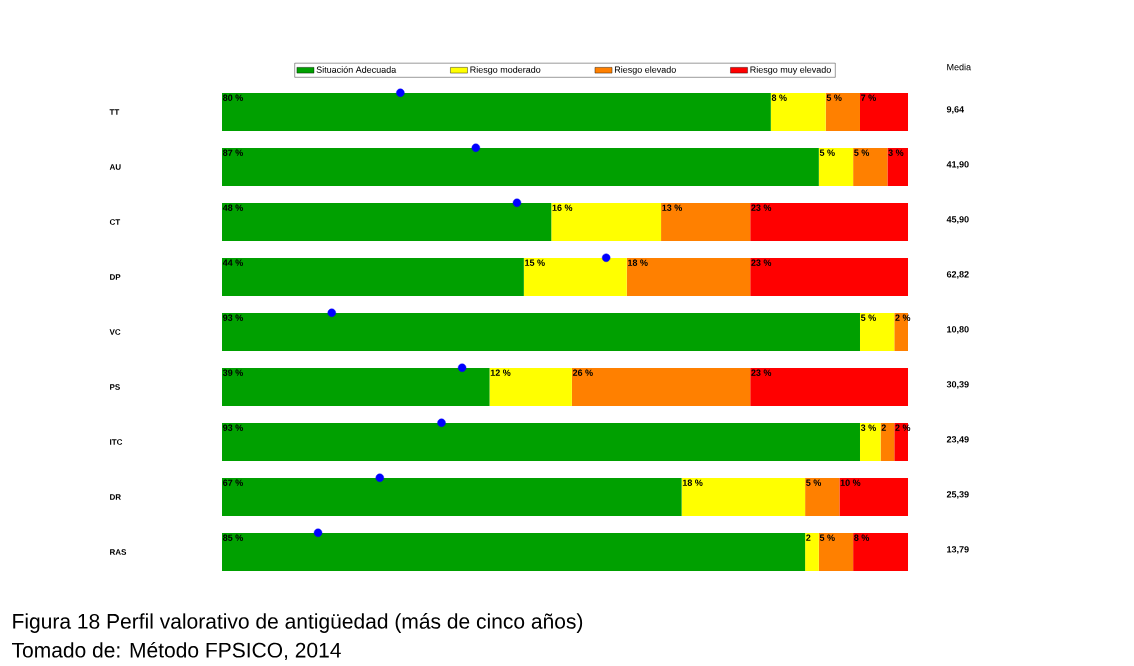 Image resolution: width=1134 pixels, height=666 pixels. What do you see at coordinates (958, 550) in the screenshot?
I see `annotation: 13,79` at bounding box center [958, 550].